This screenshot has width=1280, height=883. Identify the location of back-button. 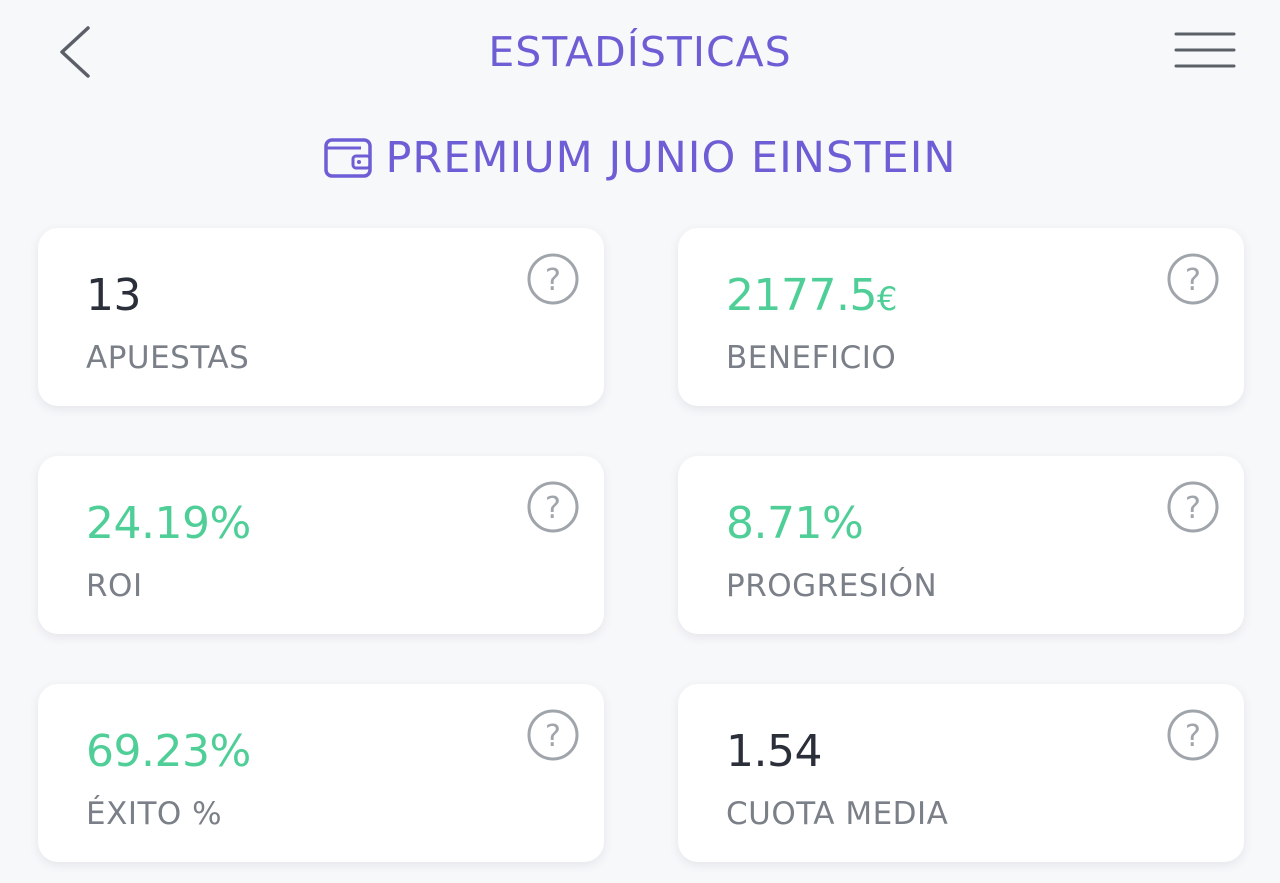
(77, 52).